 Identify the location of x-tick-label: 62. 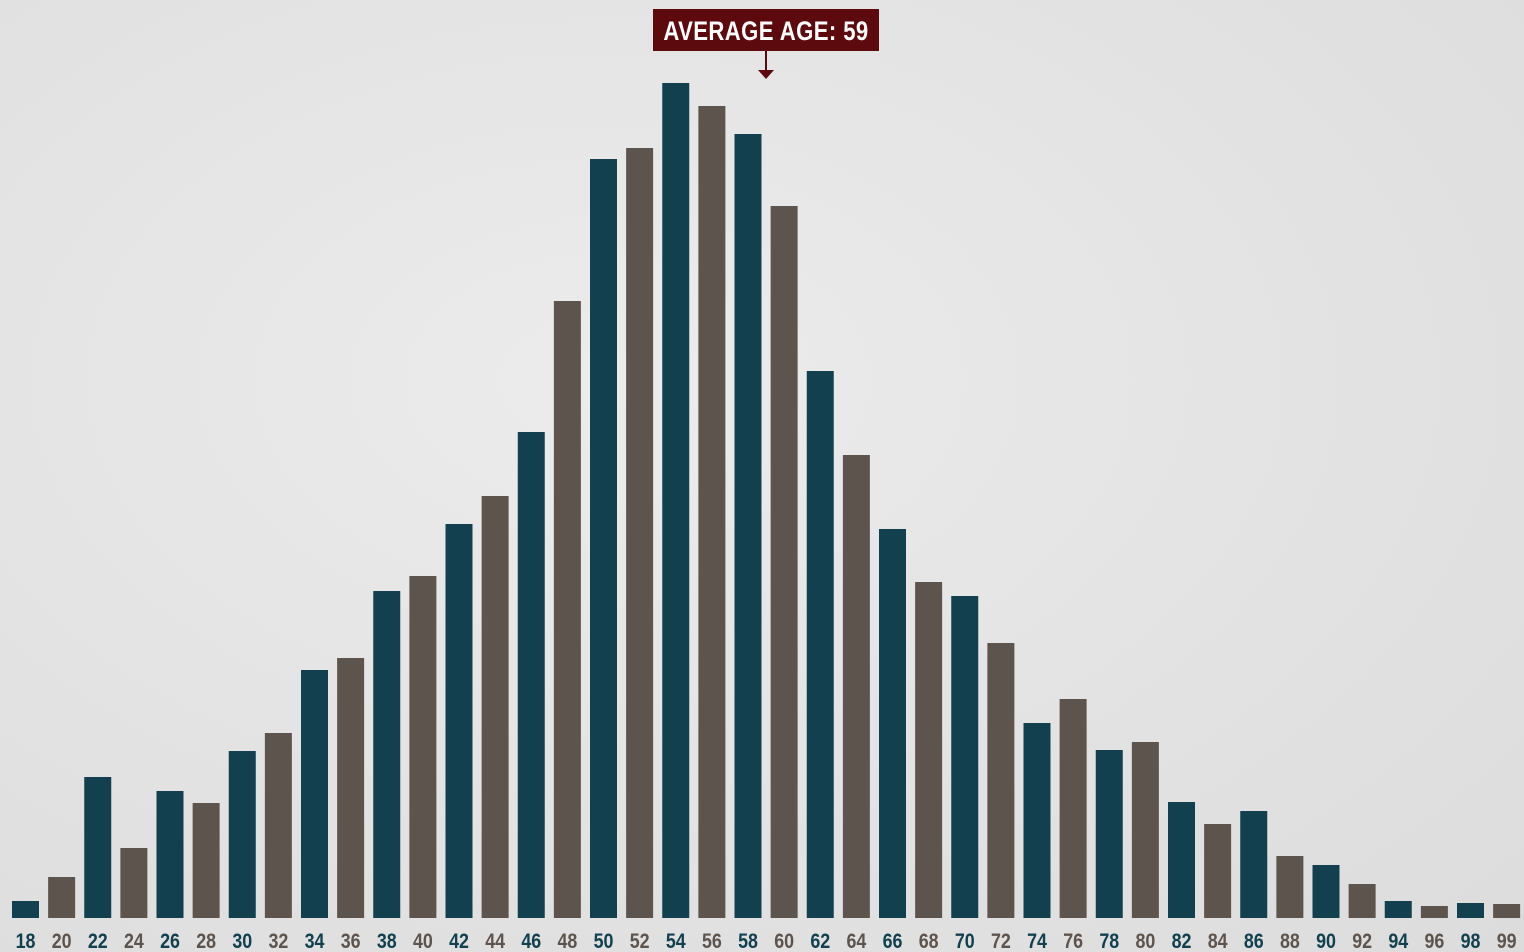
(820, 941).